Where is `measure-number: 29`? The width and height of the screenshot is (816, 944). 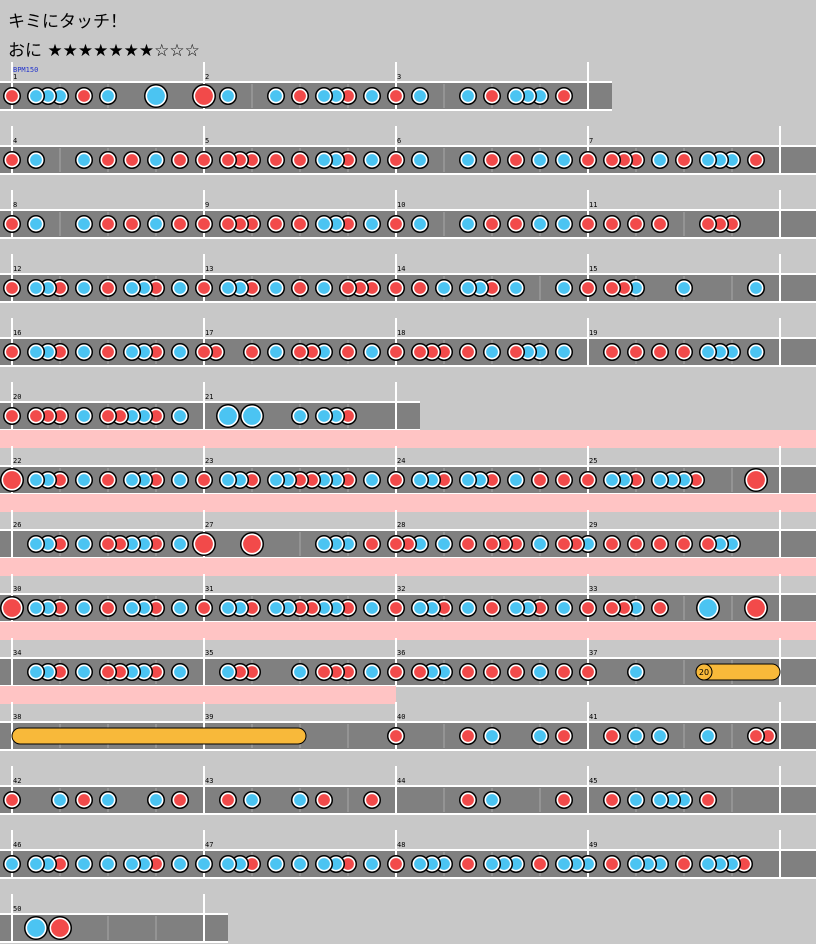
measure-number: 29 is located at coordinates (593, 525).